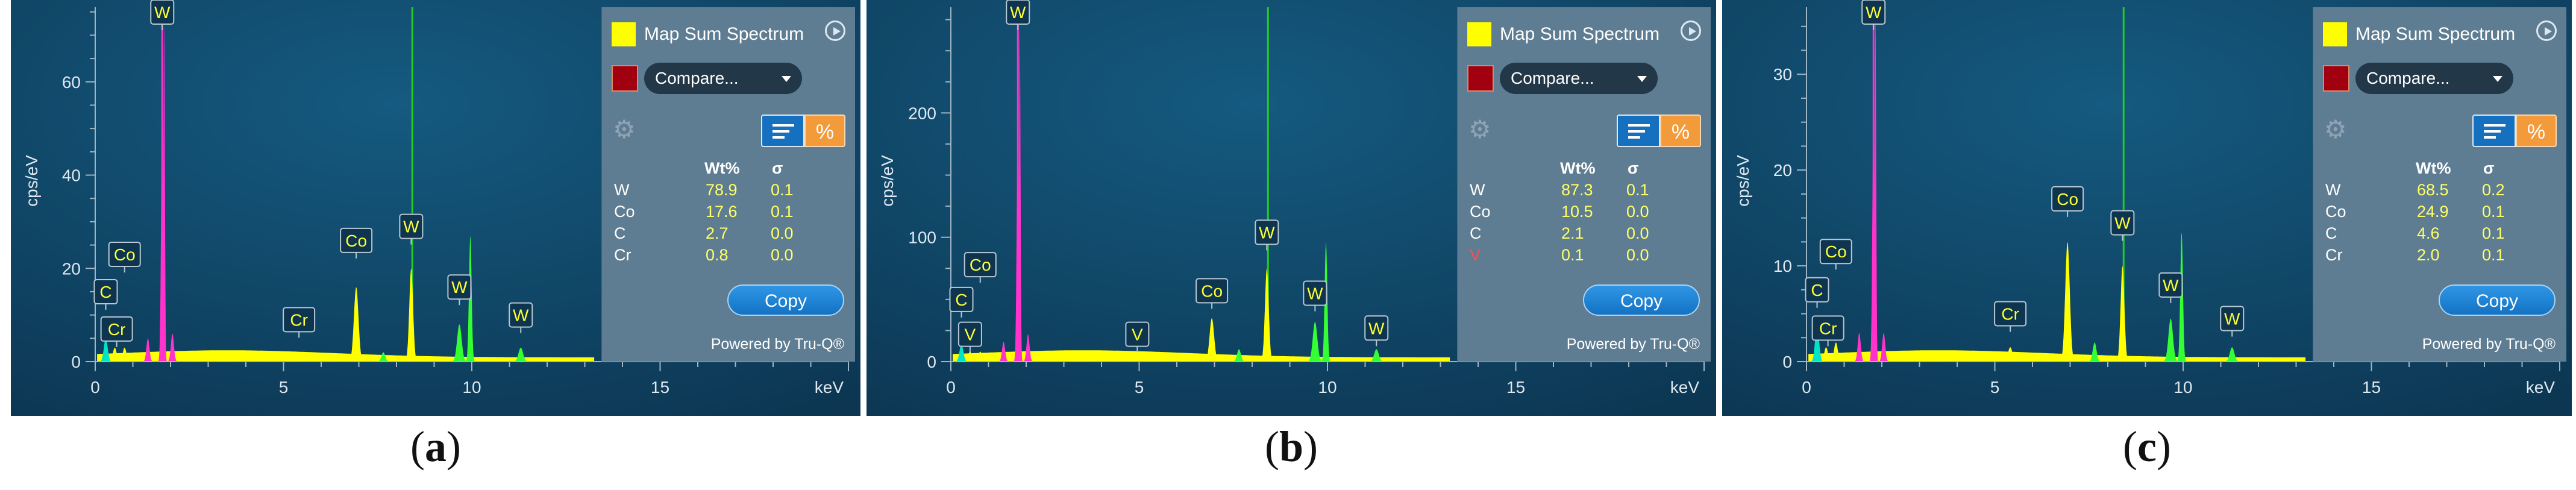  I want to click on table-row: C 2.7 0.0, so click(731, 235).